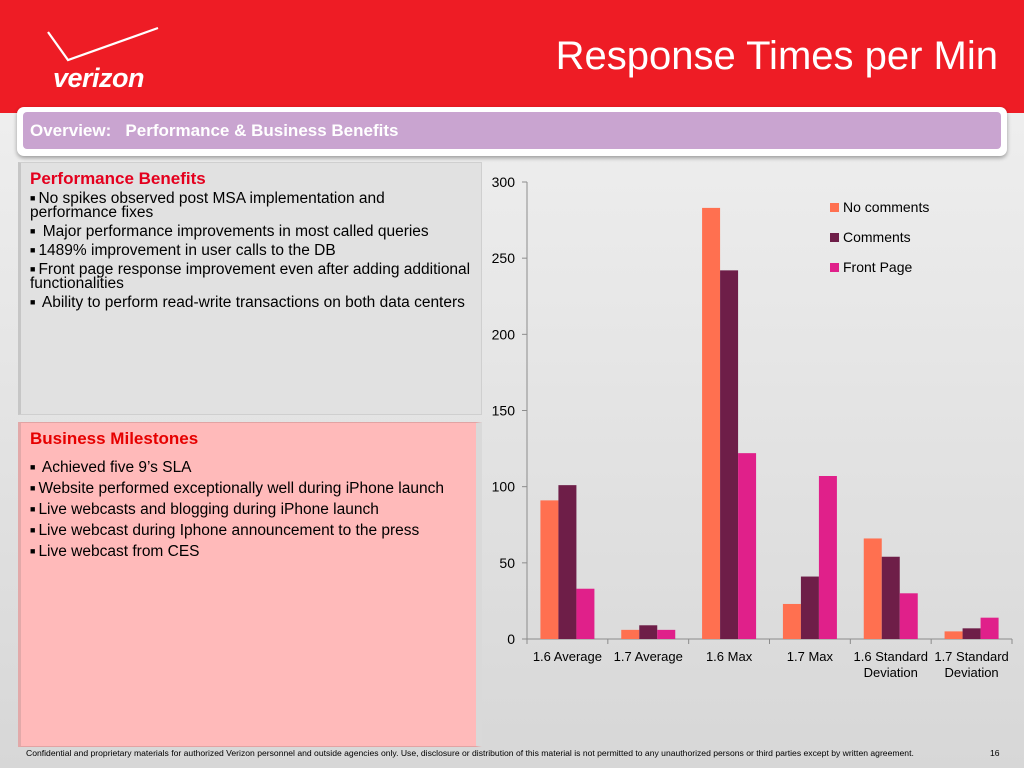 The height and width of the screenshot is (768, 1024). I want to click on list-item-text: Achieved five 9’s SLA, so click(115, 467).